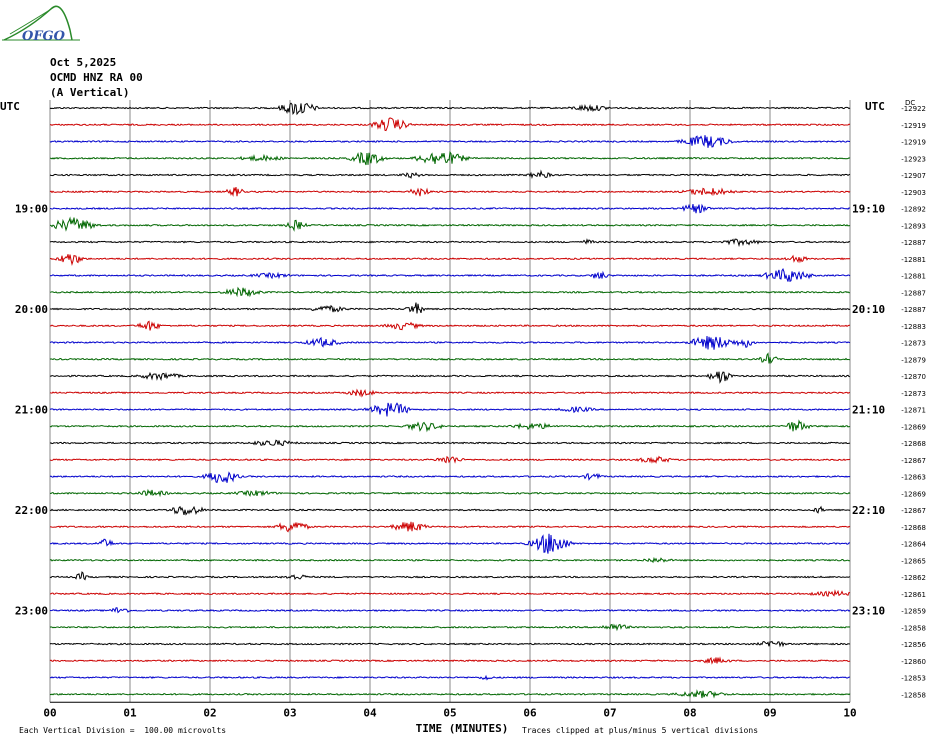 The image size is (930, 744). What do you see at coordinates (31, 410) in the screenshot?
I see `left-hour-label: 21:00` at bounding box center [31, 410].